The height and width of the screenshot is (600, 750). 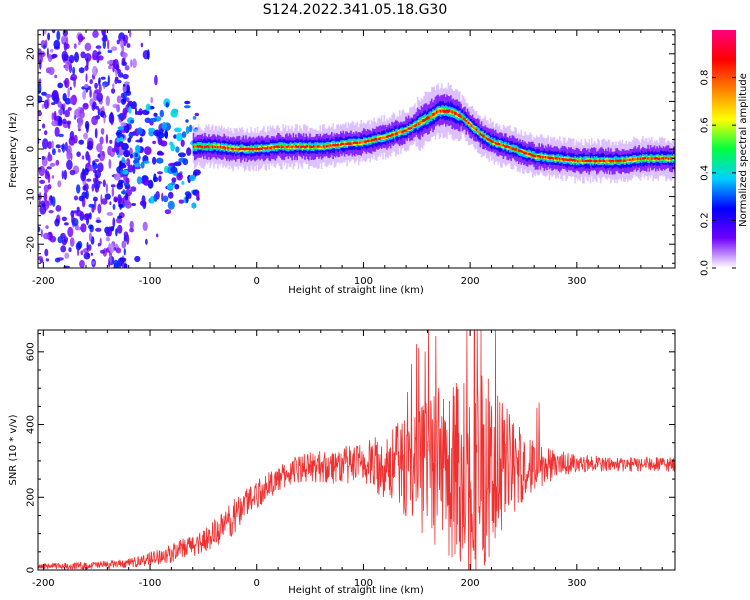 What do you see at coordinates (724, 149) in the screenshot?
I see `colorbar-gradient` at bounding box center [724, 149].